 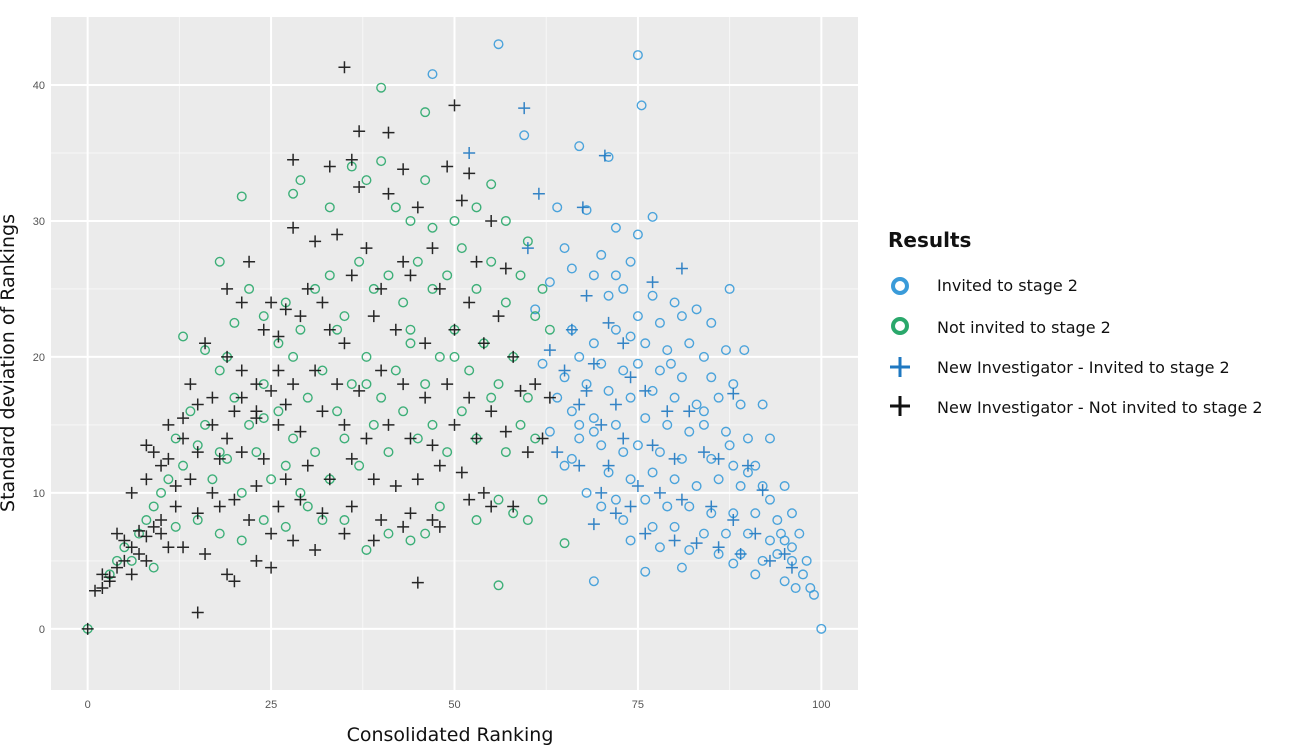 I want to click on legend-label-not-invited: Not invited to stage 2, so click(x=1024, y=327).